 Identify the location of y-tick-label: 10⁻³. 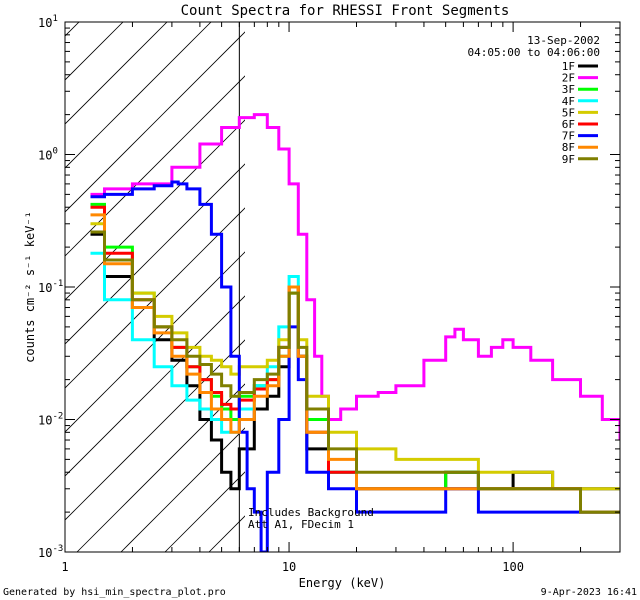
(50, 552).